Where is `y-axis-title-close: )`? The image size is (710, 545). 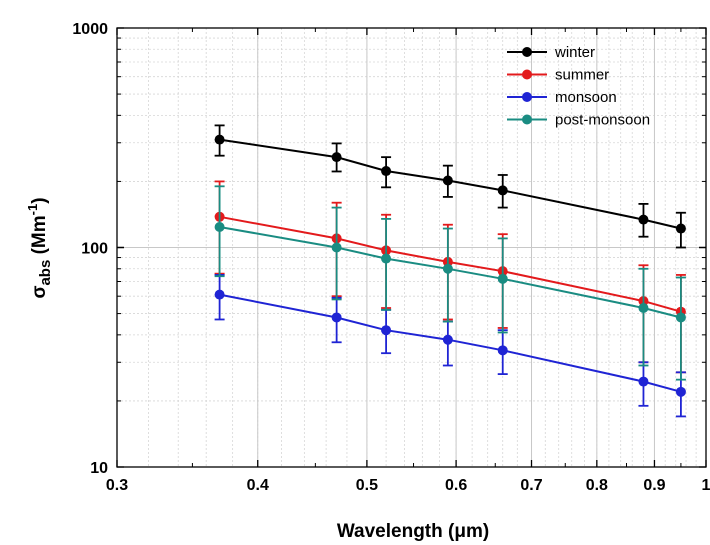
y-axis-title-close: ) is located at coordinates (39, 200).